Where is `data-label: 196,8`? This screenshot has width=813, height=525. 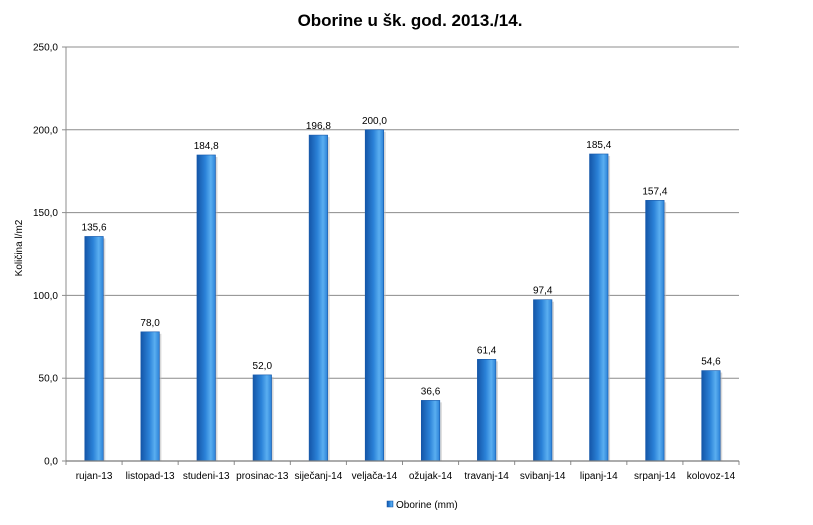 data-label: 196,8 is located at coordinates (318, 126).